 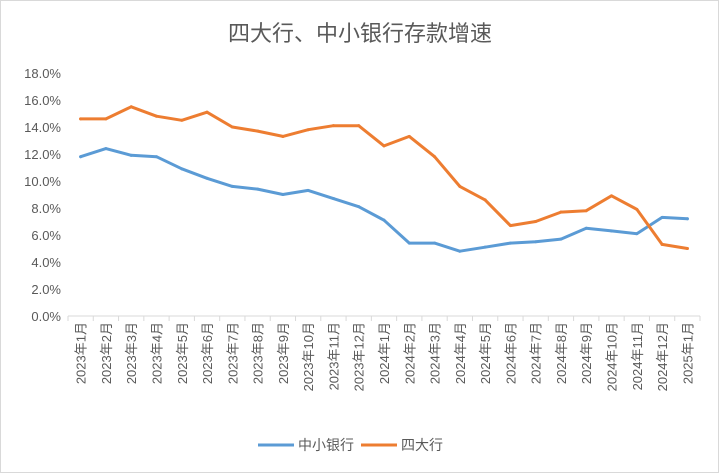 I want to click on x-tick-label: 2024年2月, so click(x=409, y=353).